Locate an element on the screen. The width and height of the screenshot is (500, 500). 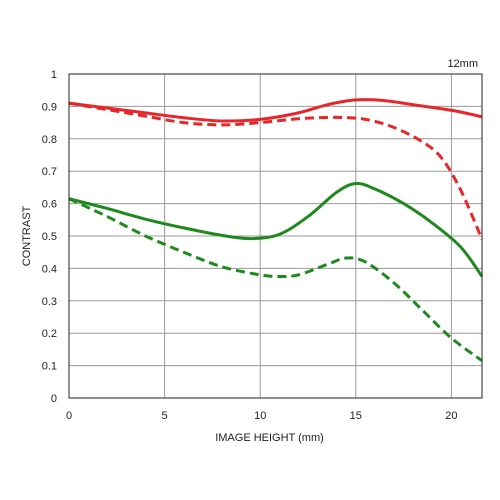
y-tick-label: 0.6 is located at coordinates (49, 205).